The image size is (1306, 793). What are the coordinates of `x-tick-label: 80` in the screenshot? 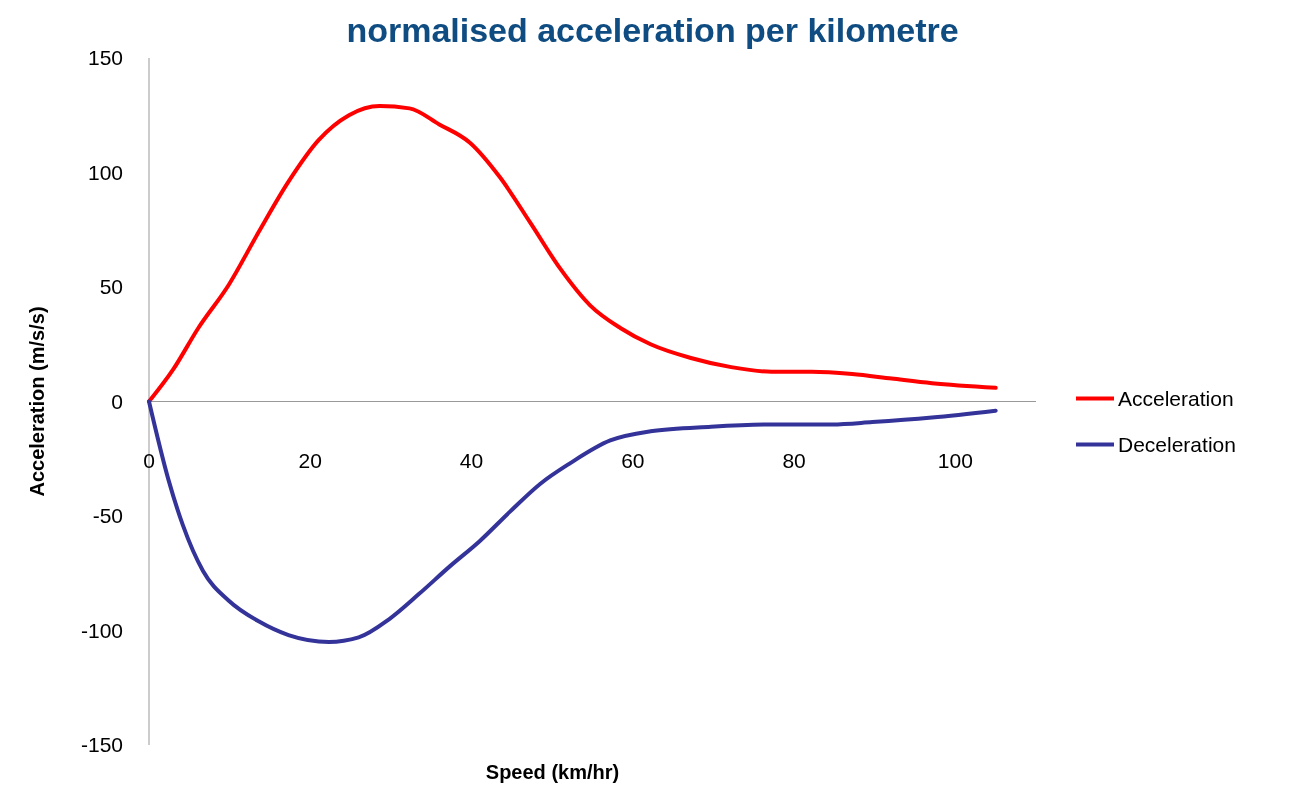 It's located at (794, 460).